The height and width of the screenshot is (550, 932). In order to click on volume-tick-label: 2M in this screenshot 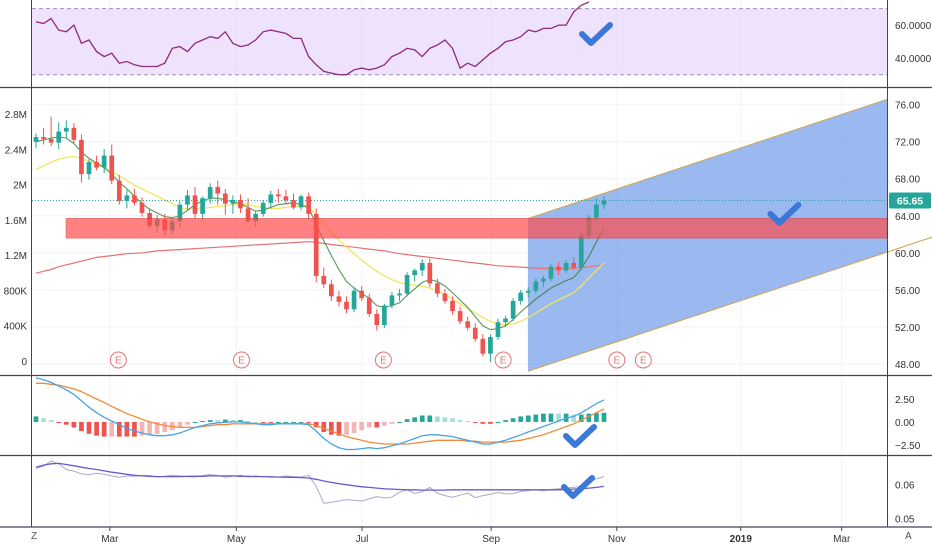, I will do `click(20, 186)`.